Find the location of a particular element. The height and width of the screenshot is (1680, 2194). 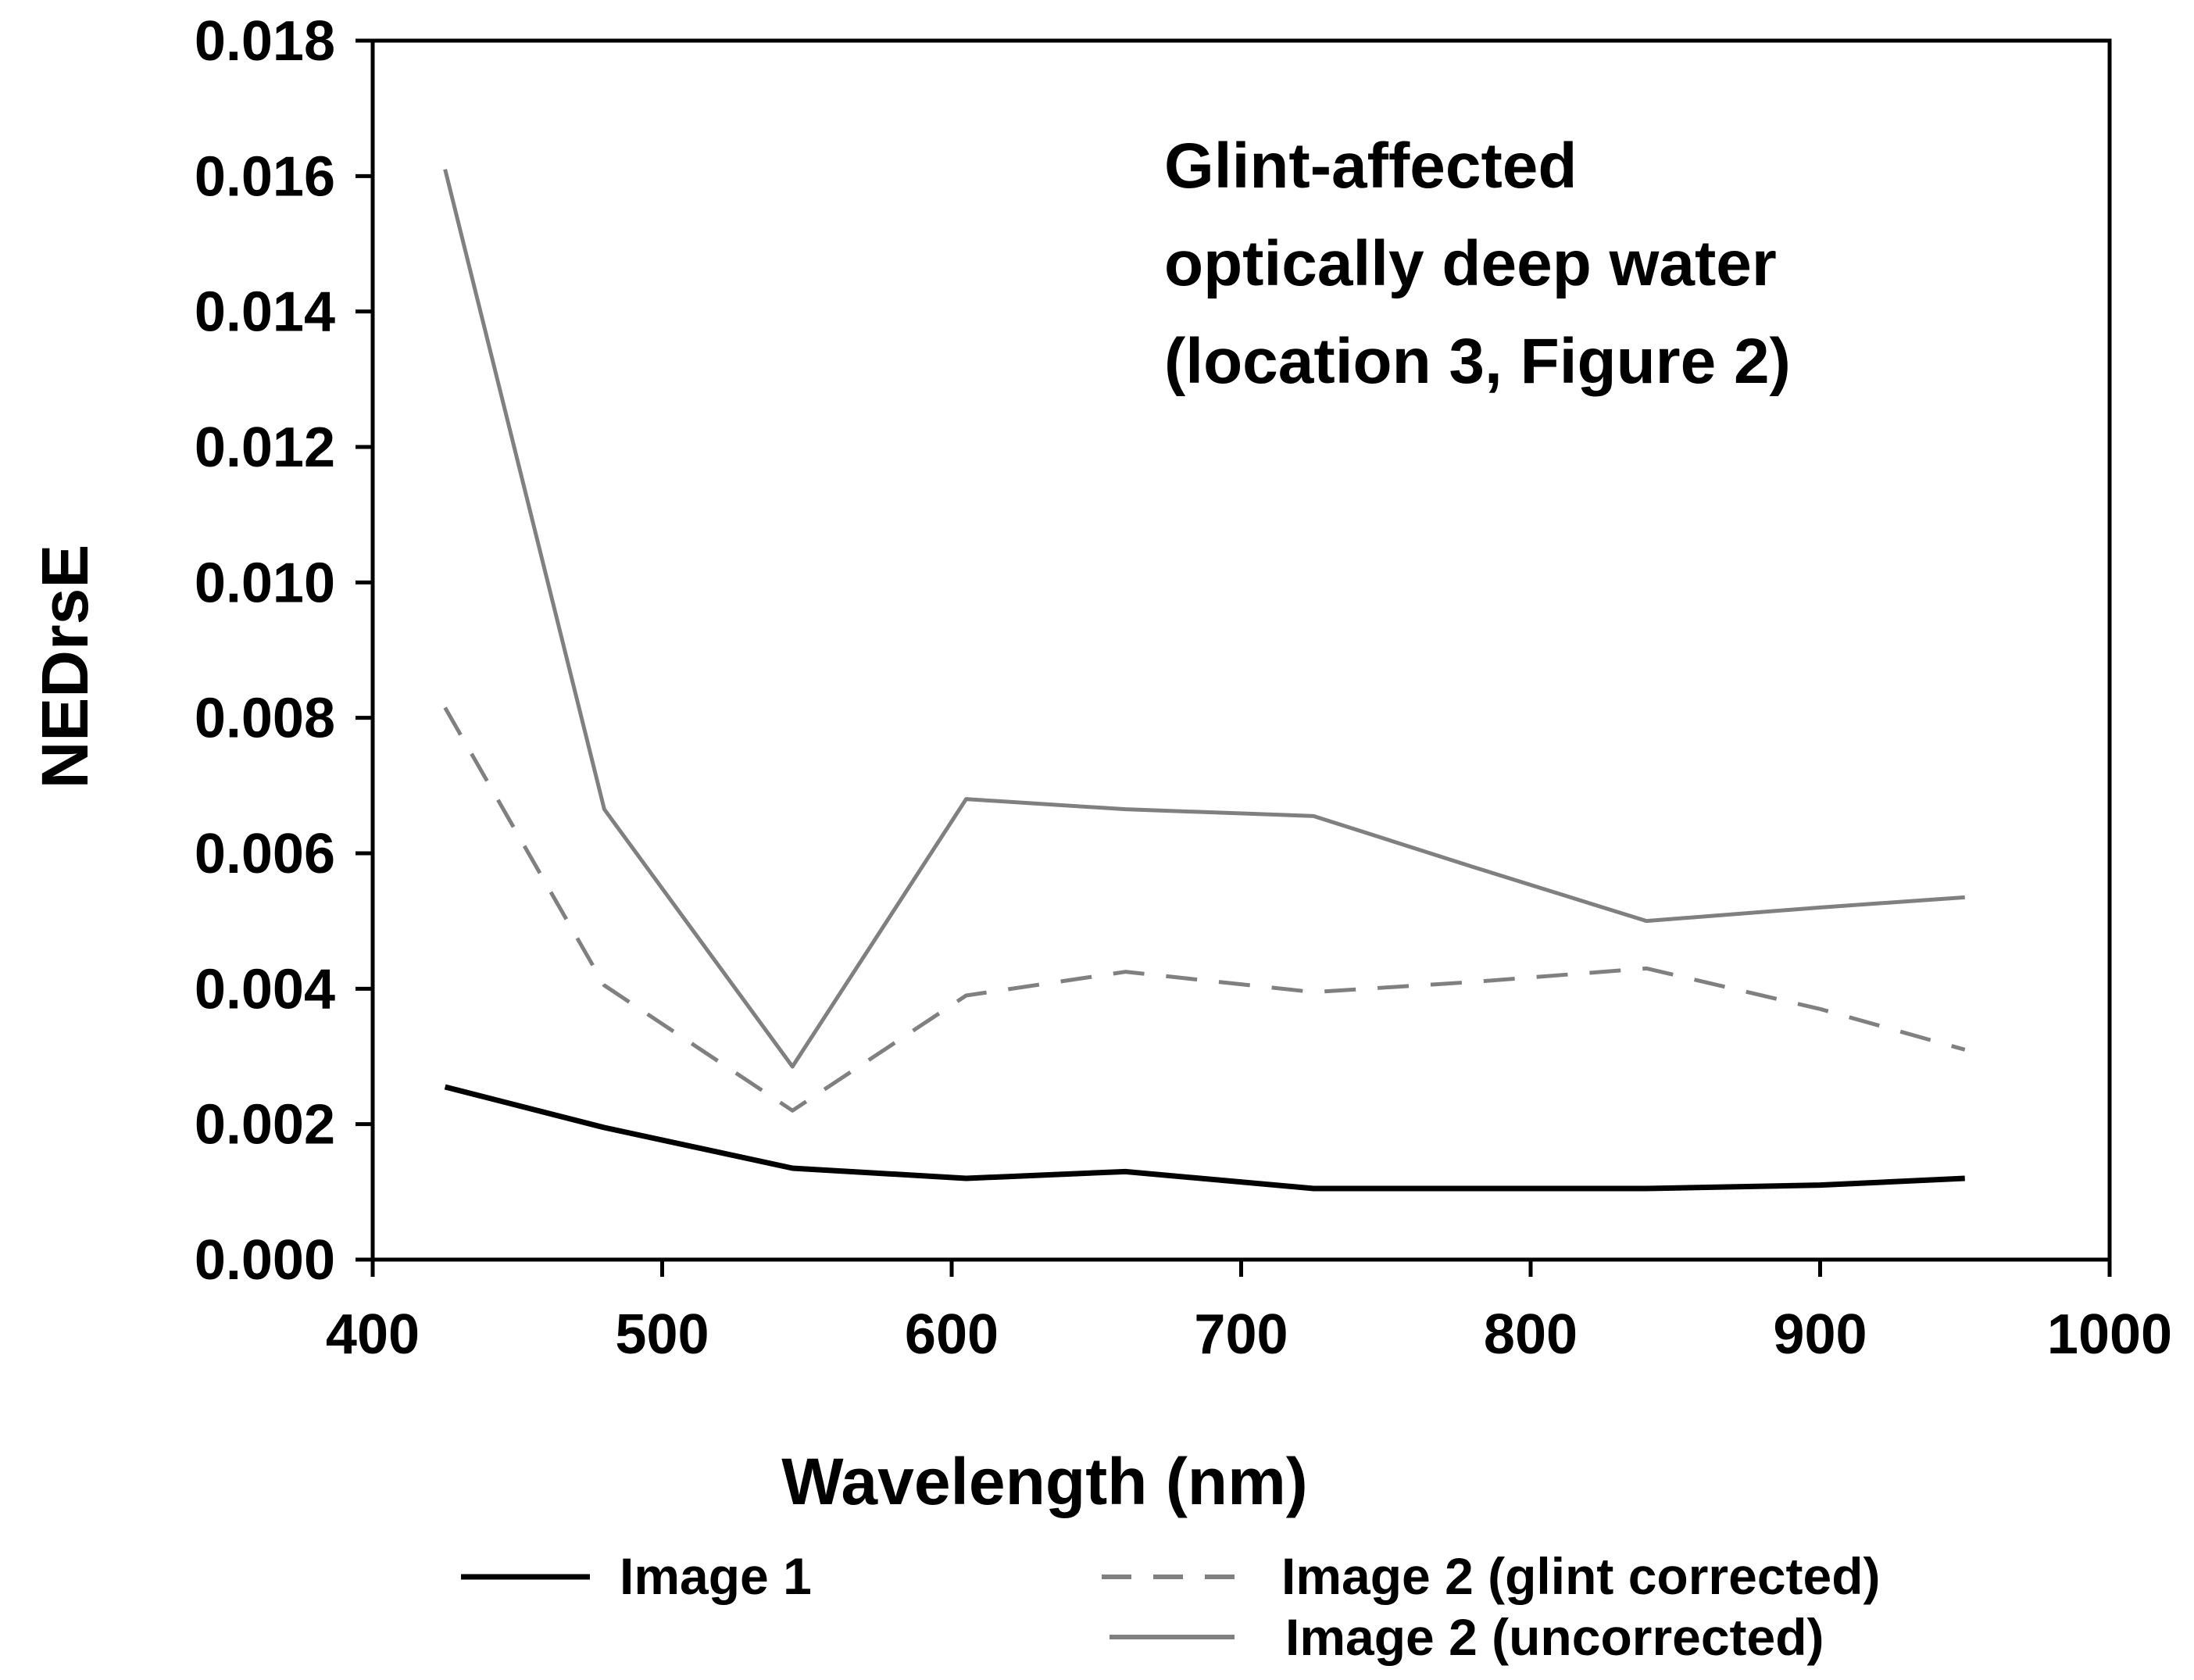

y-tick-label-0.000: 0.000 is located at coordinates (265, 1260).